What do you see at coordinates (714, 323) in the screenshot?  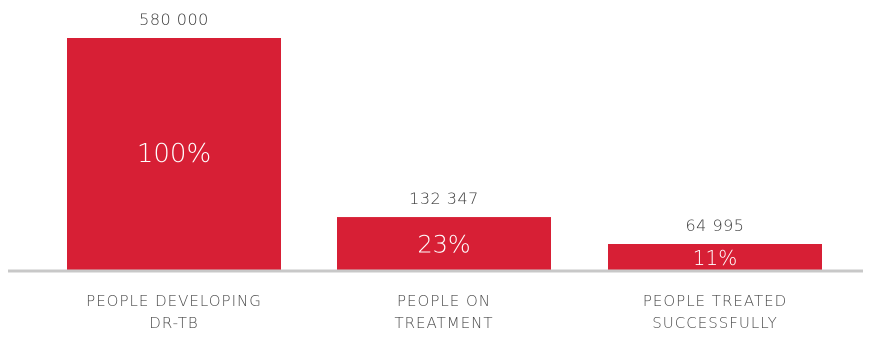 I see `category-label-3-line-2: SUCCESSFULLY` at bounding box center [714, 323].